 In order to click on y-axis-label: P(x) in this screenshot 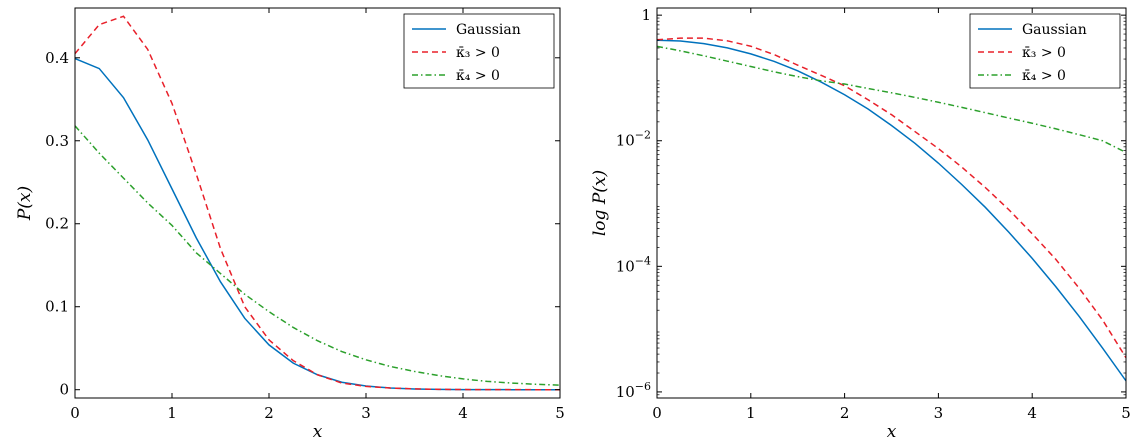, I will do `click(25, 203)`.